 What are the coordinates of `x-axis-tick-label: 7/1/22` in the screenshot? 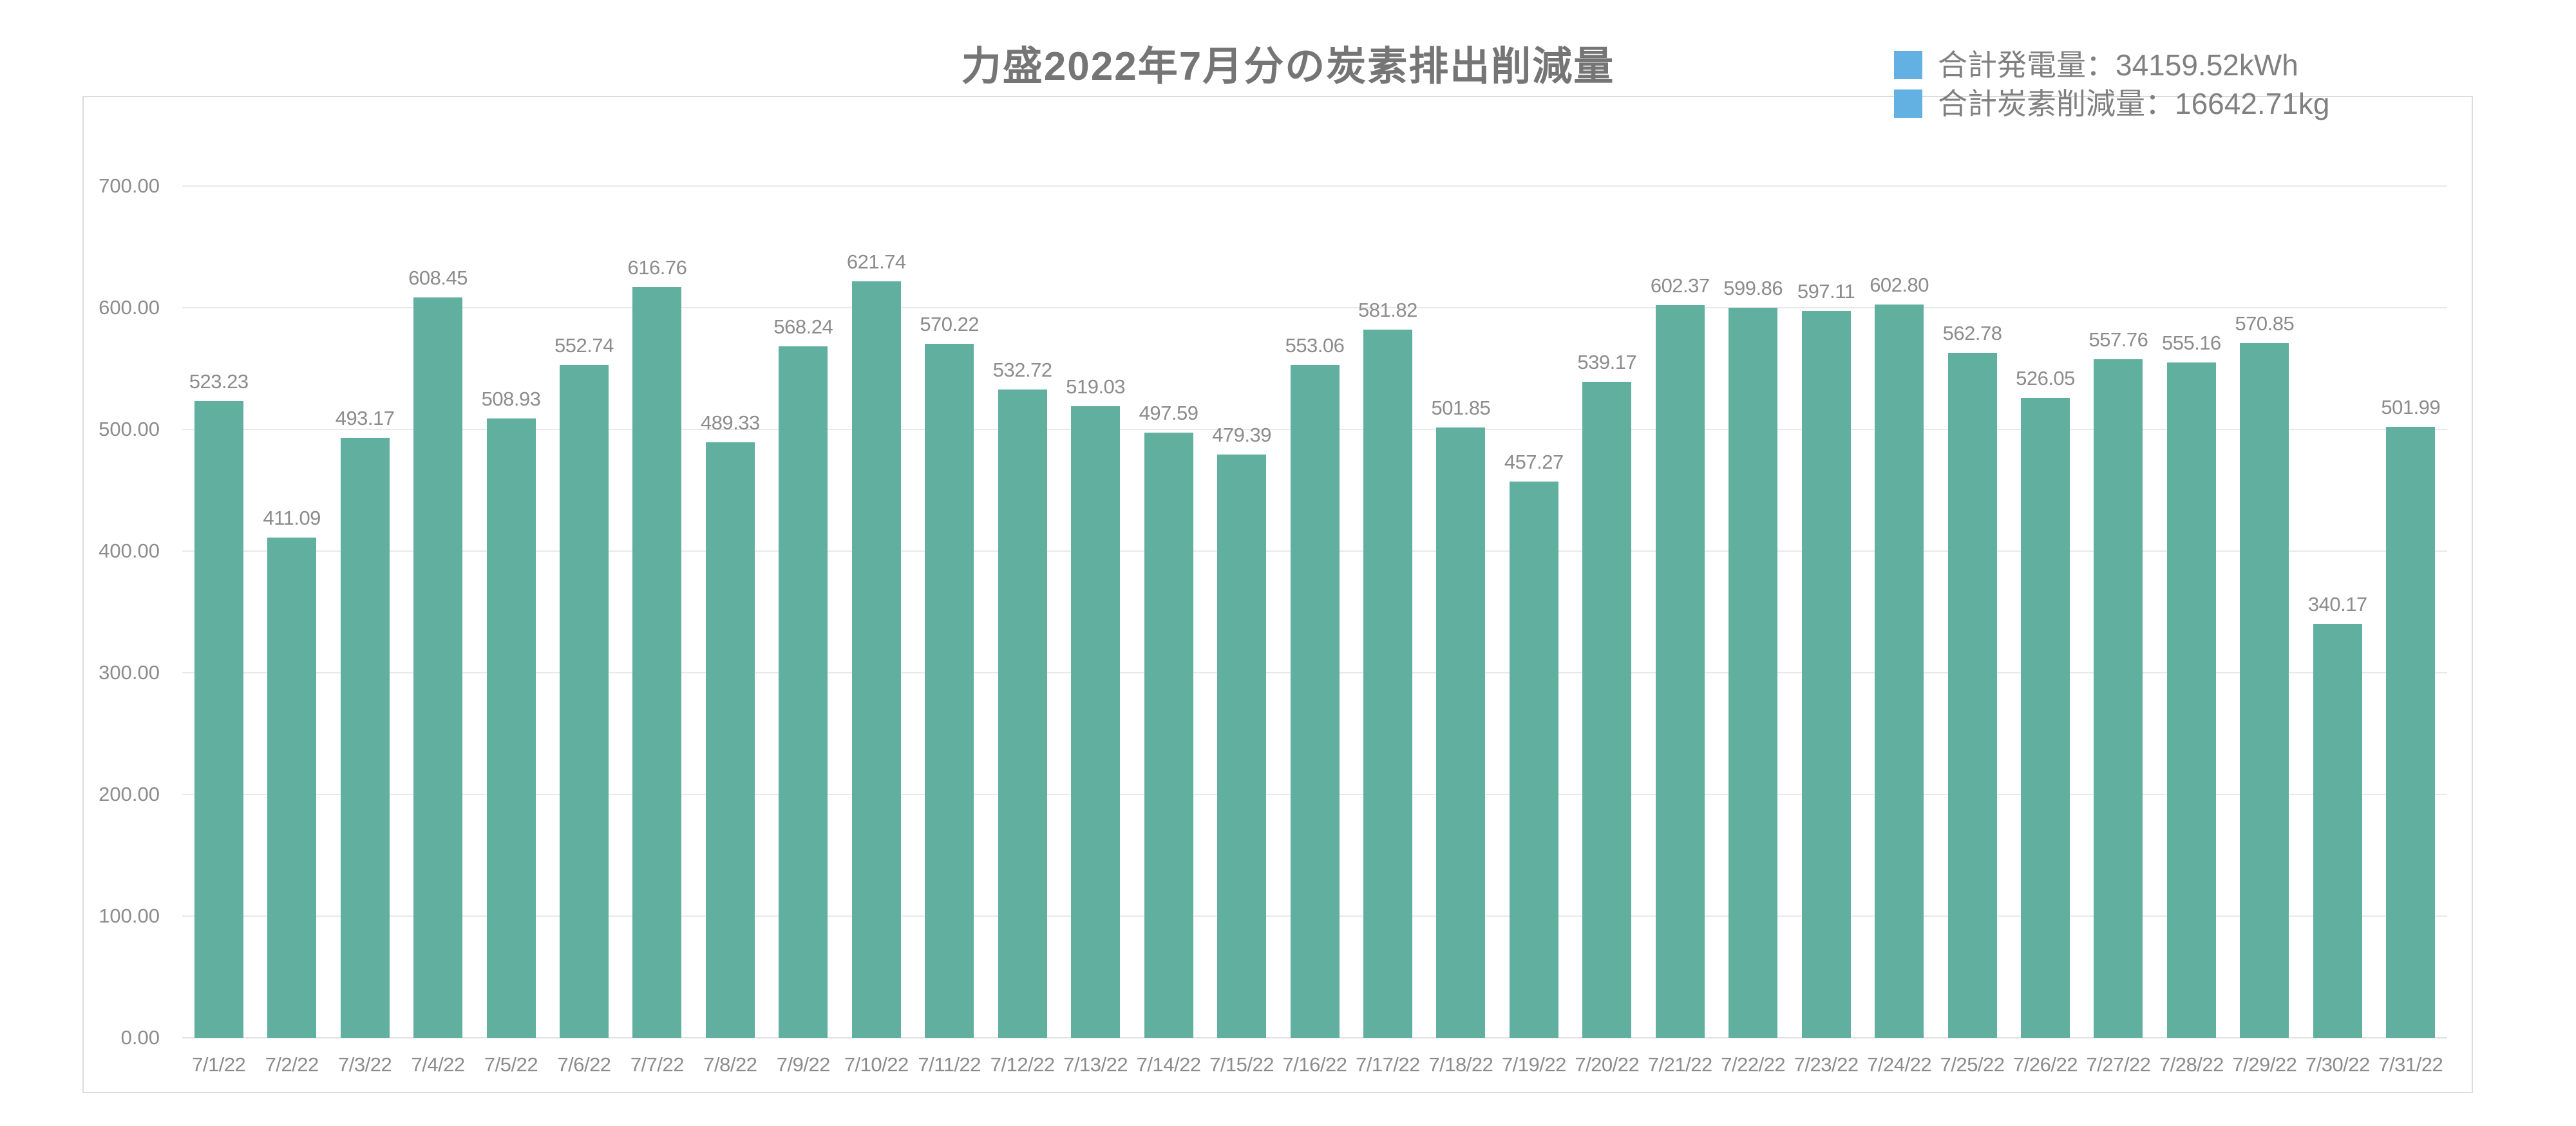 It's located at (219, 1064).